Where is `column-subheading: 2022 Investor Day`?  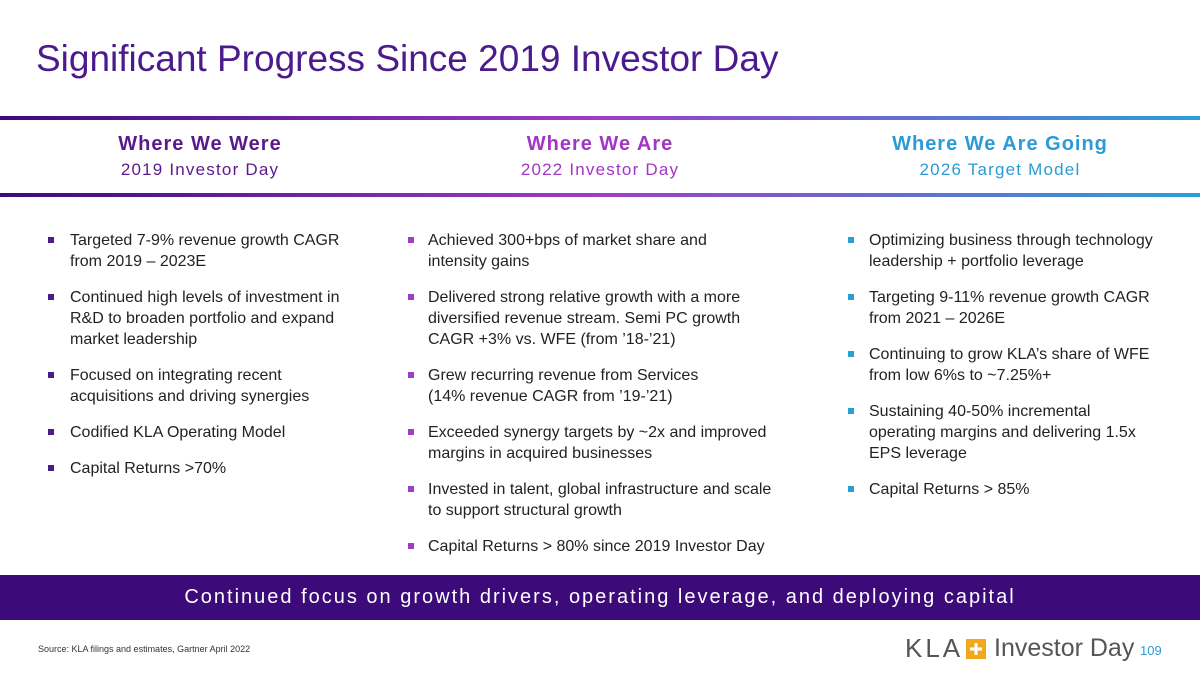
column-subheading: 2022 Investor Day is located at coordinates (600, 169).